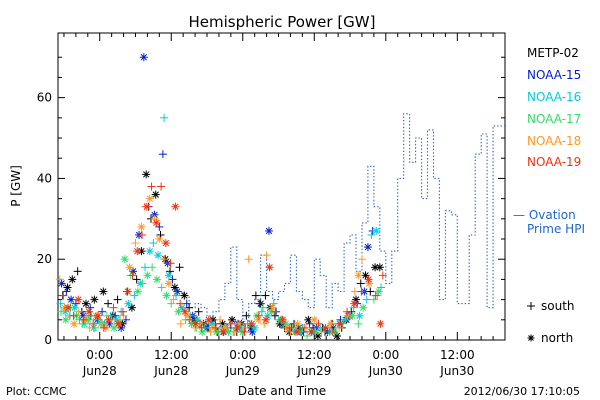 This screenshot has width=600, height=400. What do you see at coordinates (522, 391) in the screenshot?
I see `footer-timestamp: 2012/06/30 17:10:05` at bounding box center [522, 391].